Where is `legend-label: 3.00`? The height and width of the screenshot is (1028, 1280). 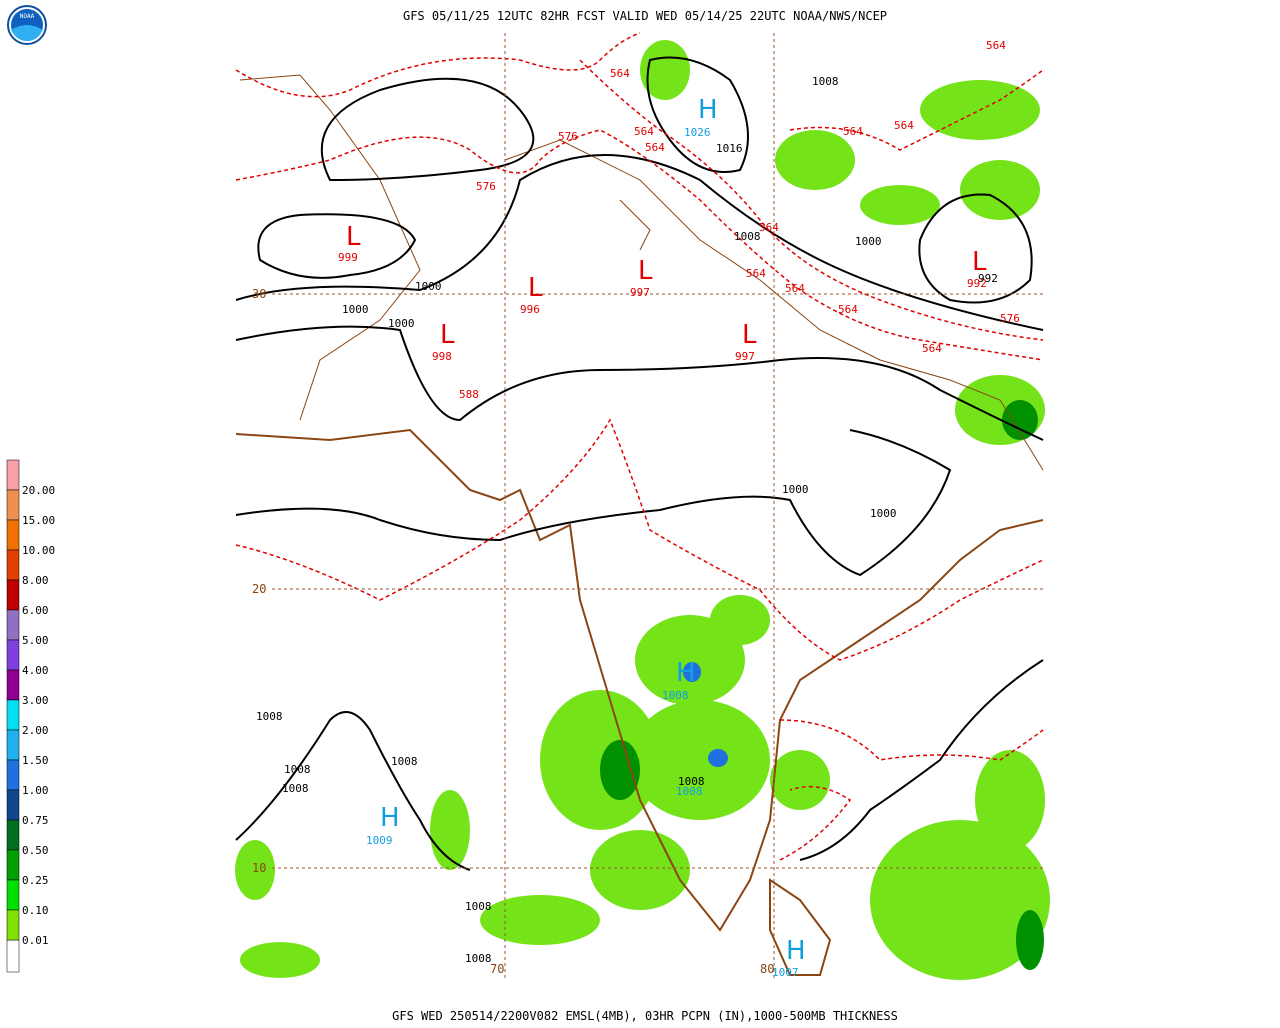
legend-label: 3.00 is located at coordinates (35, 700).